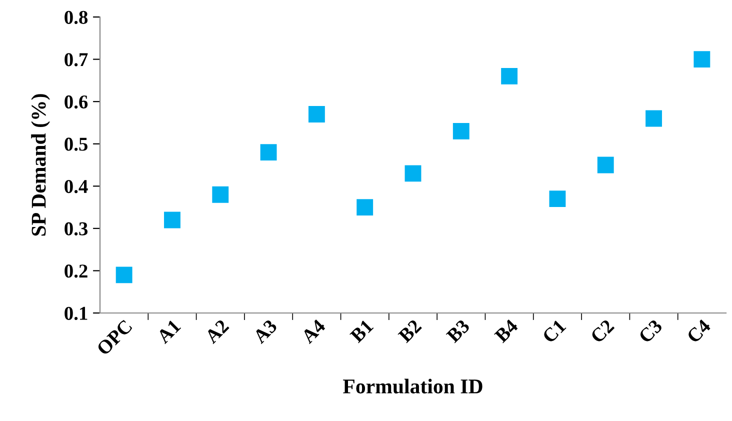 This screenshot has width=732, height=421. Describe the element at coordinates (76, 271) in the screenshot. I see `y-tick-label: 0.2` at that location.